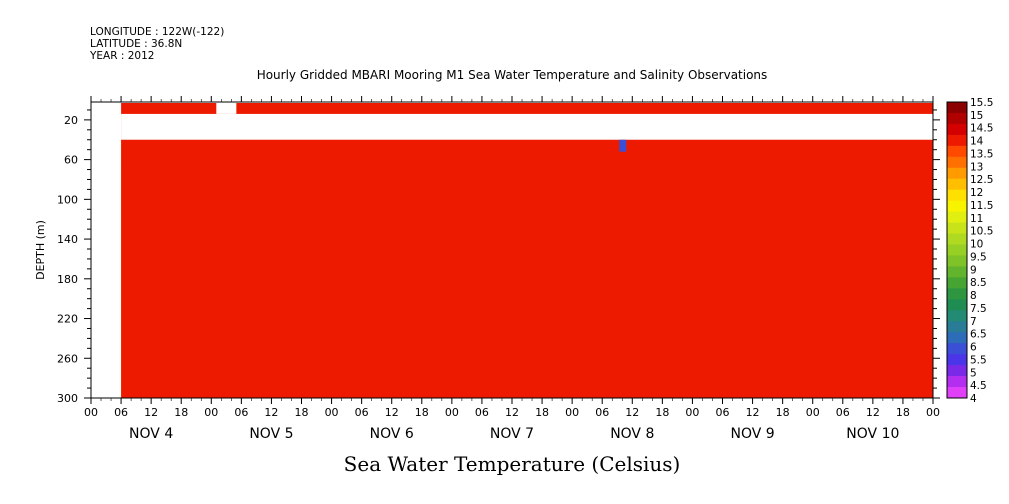 The image size is (1009, 504). Describe the element at coordinates (67, 358) in the screenshot. I see `y-tick-label: 260` at that location.